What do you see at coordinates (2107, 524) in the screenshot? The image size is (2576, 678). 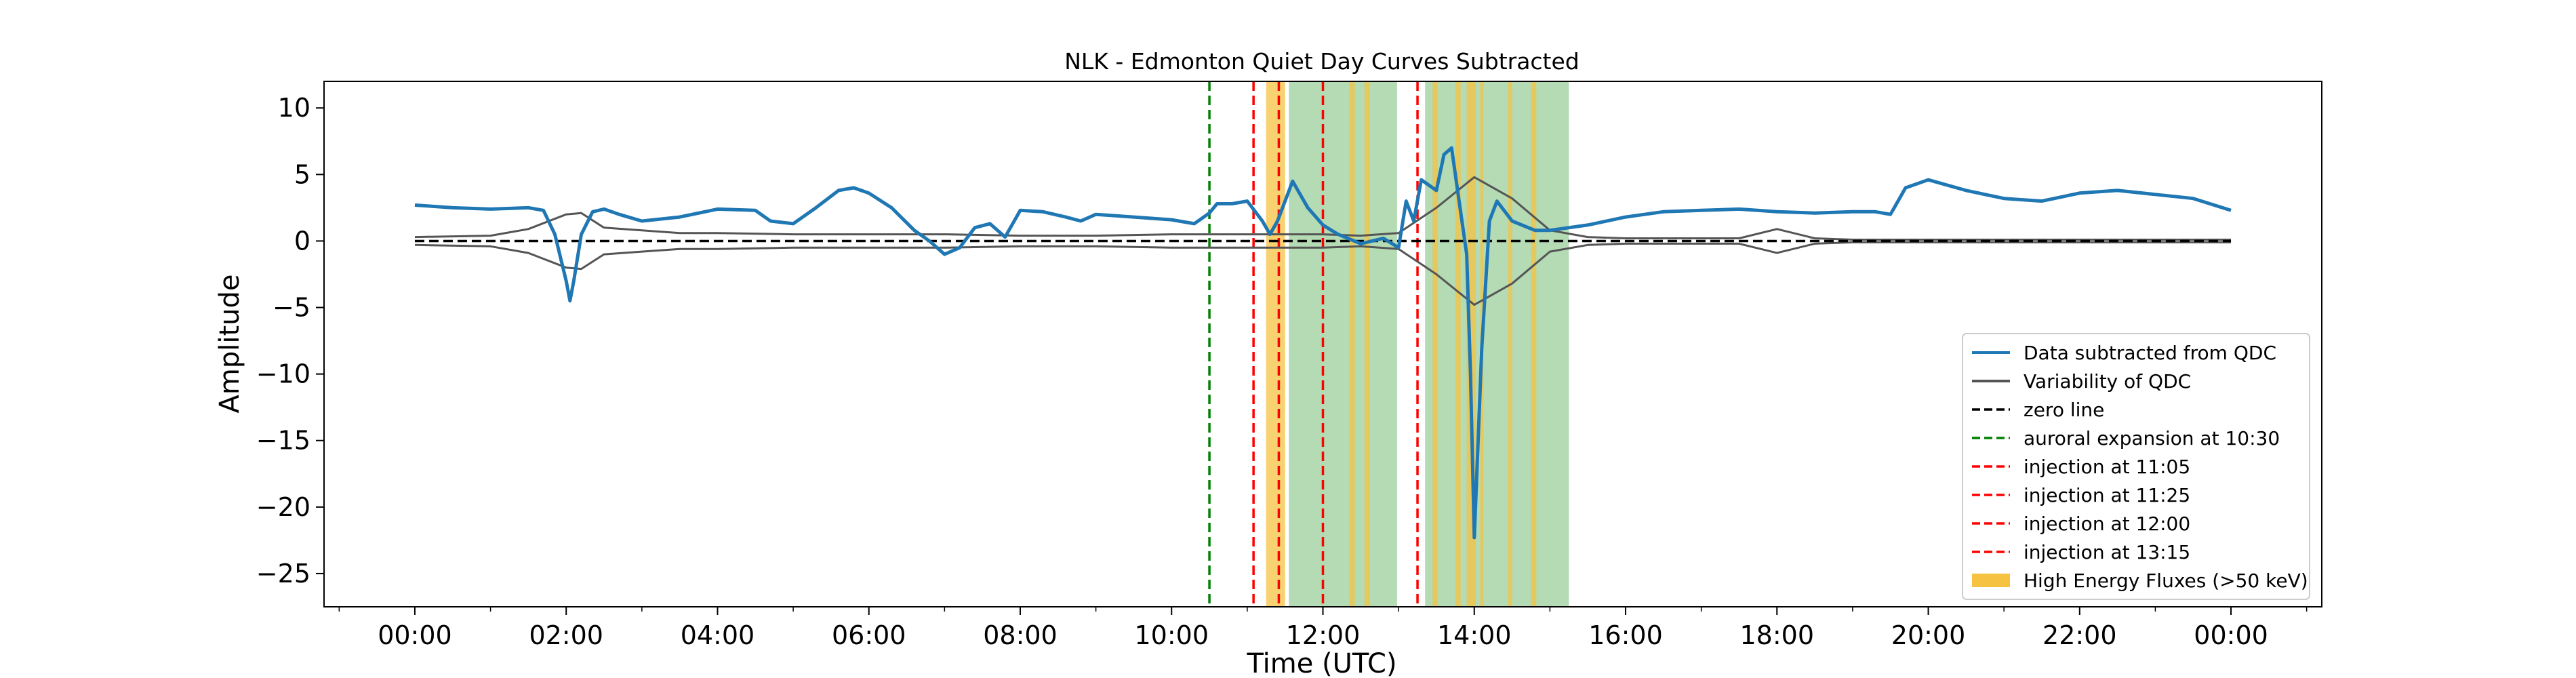 I see `legend-label: injection at 12:00` at bounding box center [2107, 524].